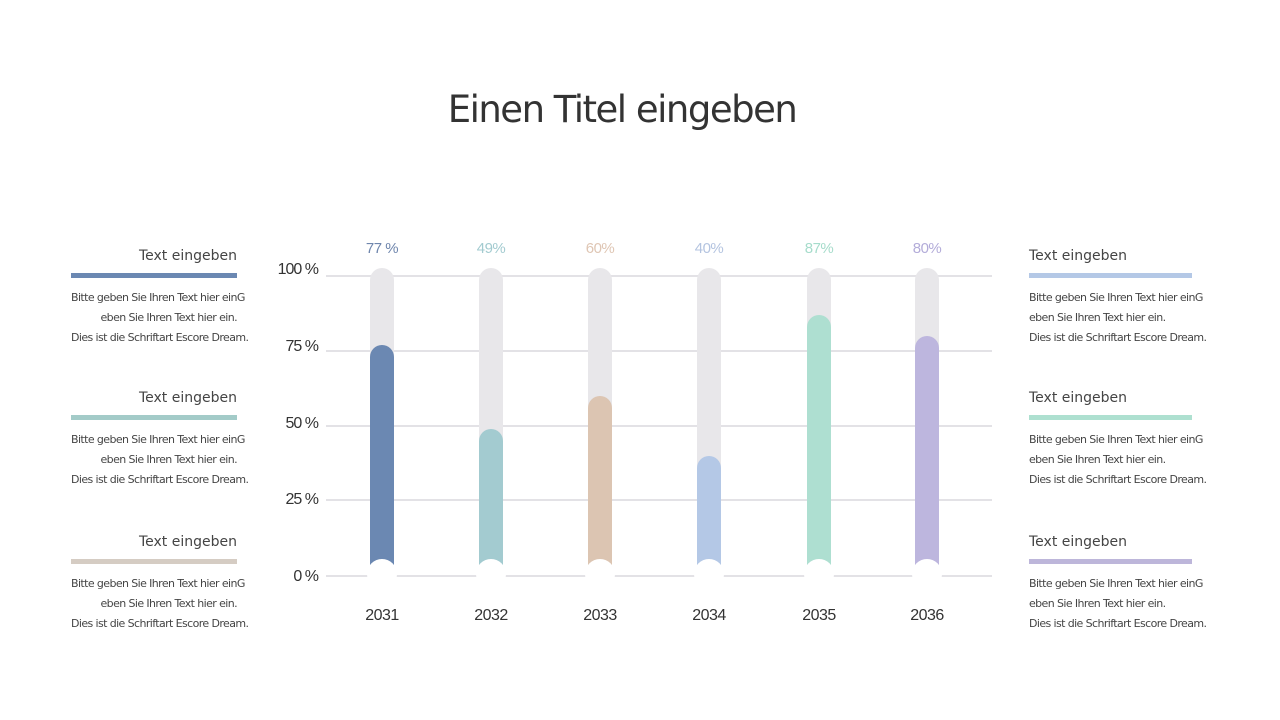 Image resolution: width=1280 pixels, height=720 pixels. I want to click on y-tick-100: 100 %, so click(298, 269).